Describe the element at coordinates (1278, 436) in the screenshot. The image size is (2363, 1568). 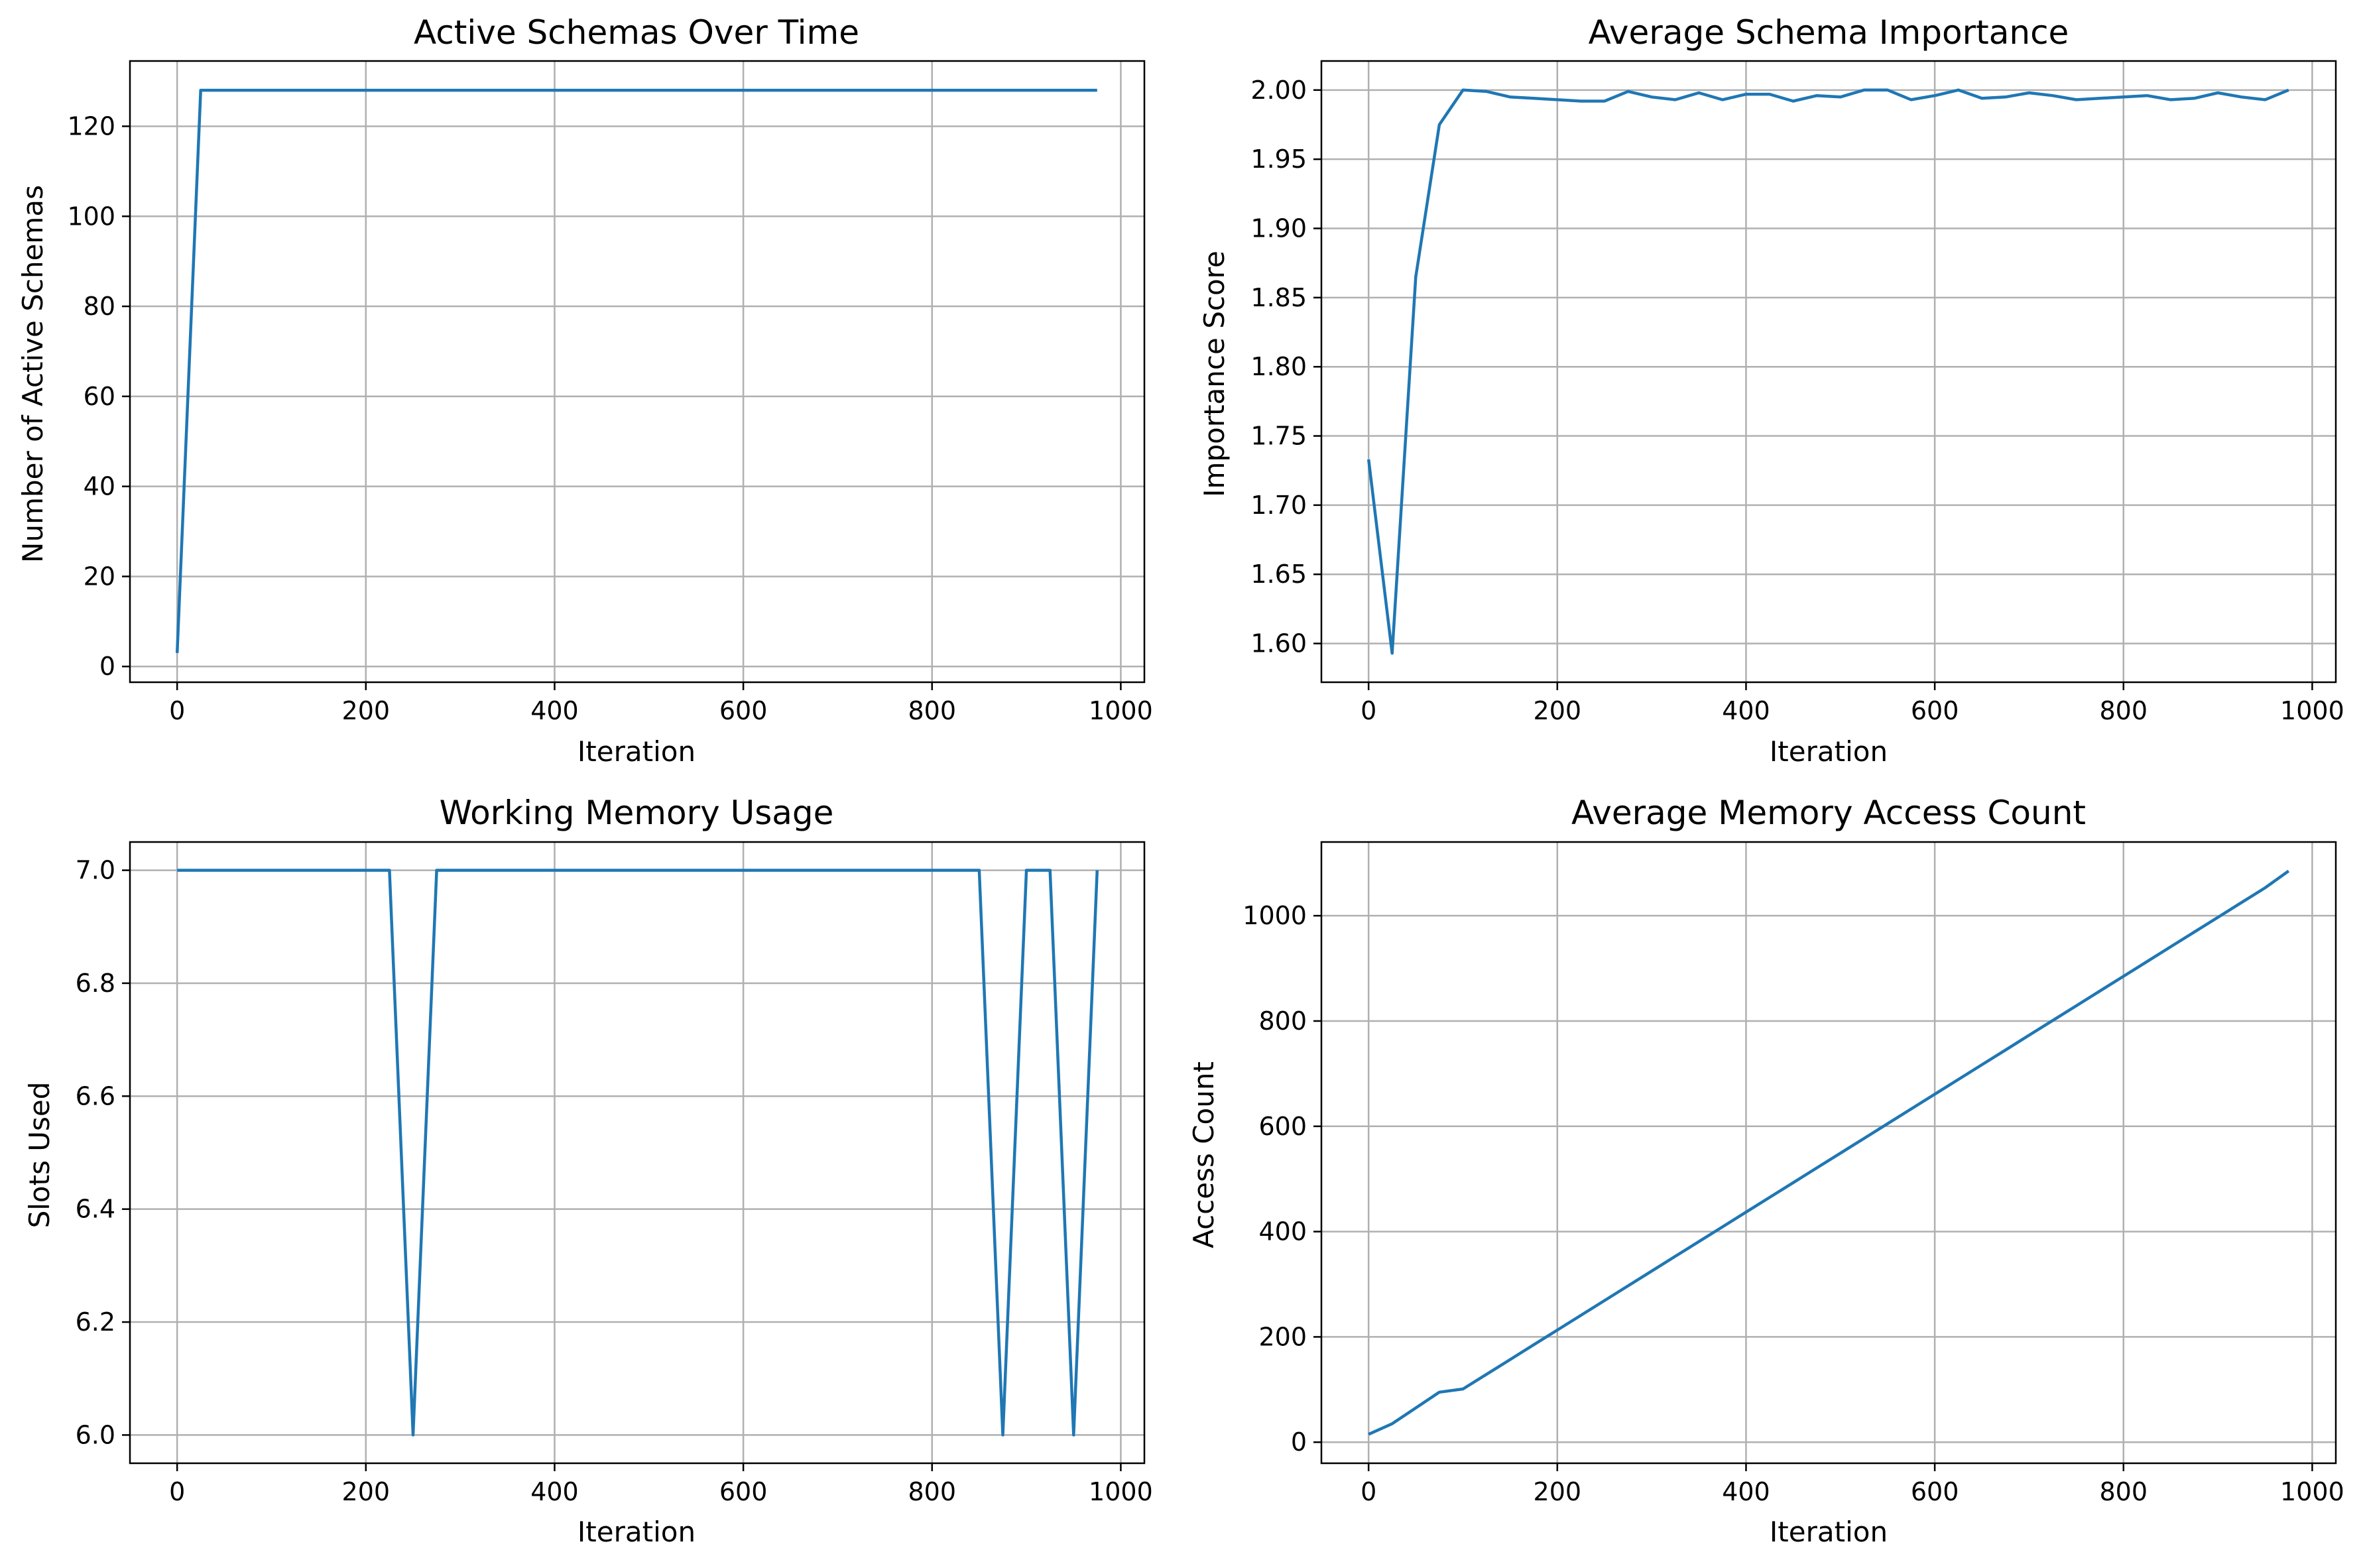
I see `y-tick-label: 1.75` at that location.